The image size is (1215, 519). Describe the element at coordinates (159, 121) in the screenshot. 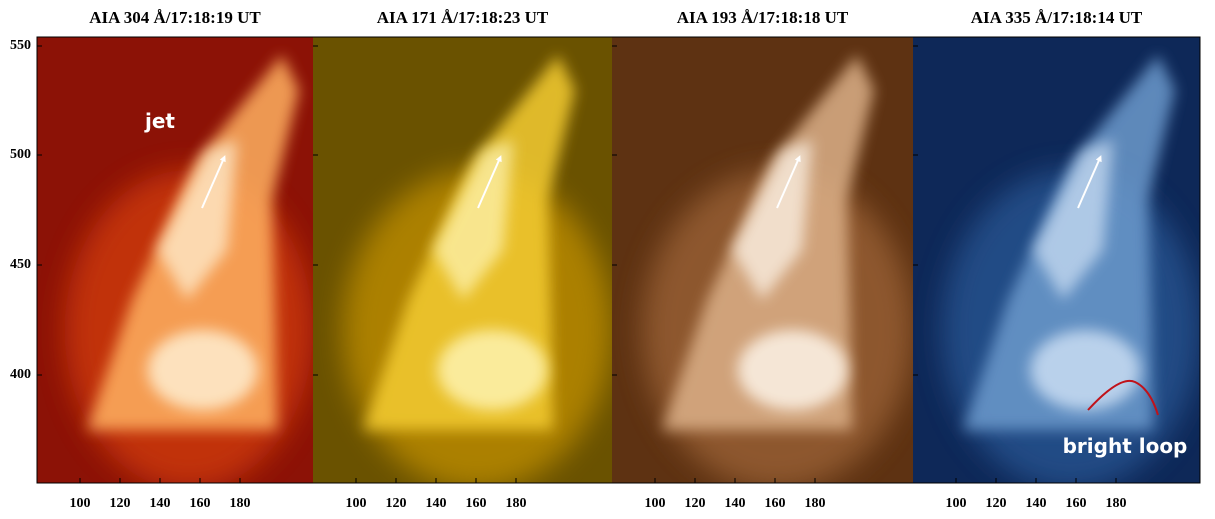

I see `annotation-jet: jet` at that location.